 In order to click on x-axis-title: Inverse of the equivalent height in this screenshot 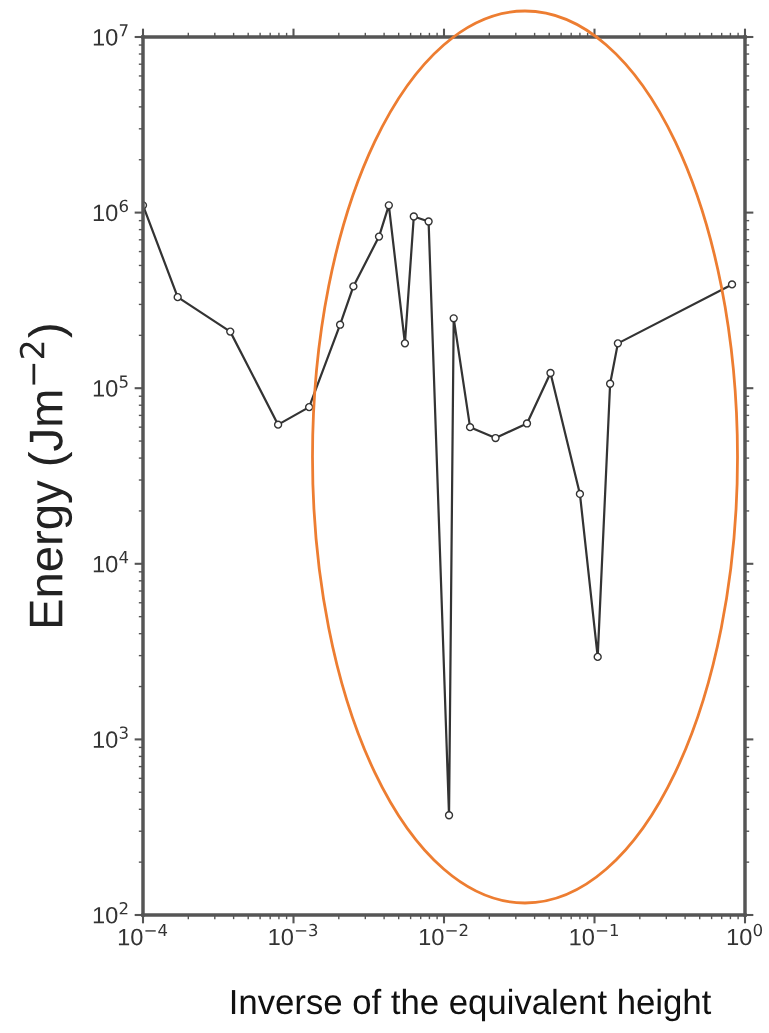, I will do `click(471, 1005)`.